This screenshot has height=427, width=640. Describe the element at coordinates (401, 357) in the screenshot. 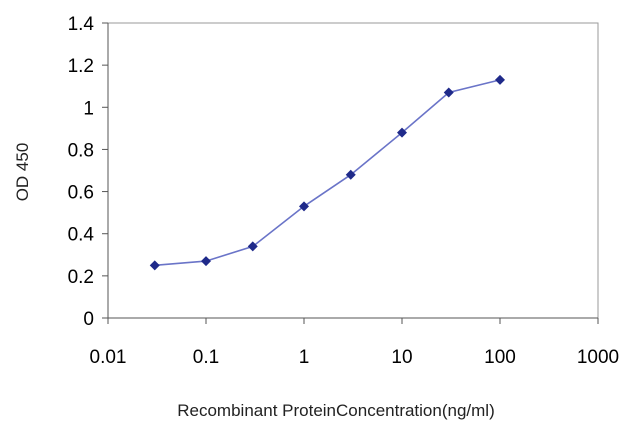

I see `x-tick-label: 10` at that location.